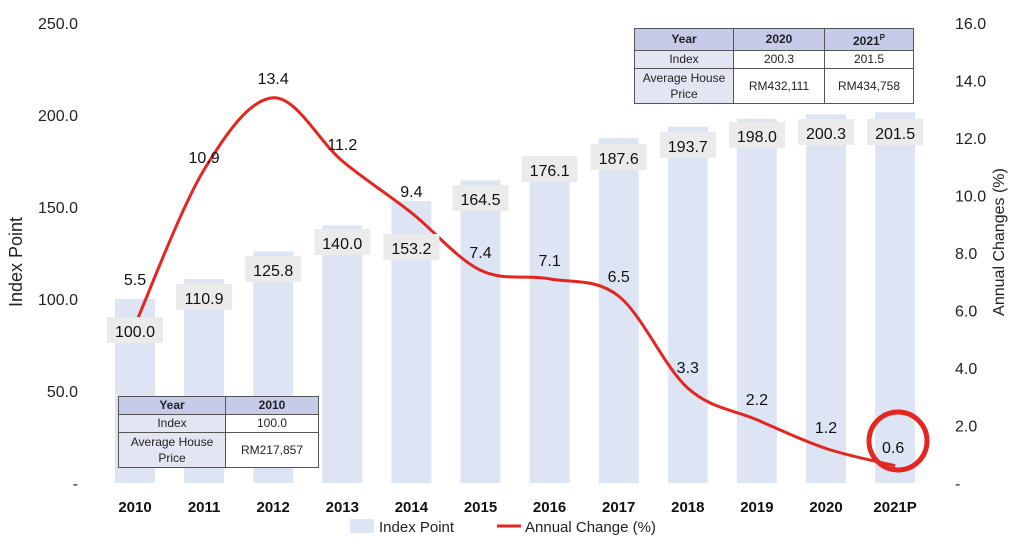 The height and width of the screenshot is (547, 1013). What do you see at coordinates (688, 147) in the screenshot?
I see `bar-value-label: 193.7` at bounding box center [688, 147].